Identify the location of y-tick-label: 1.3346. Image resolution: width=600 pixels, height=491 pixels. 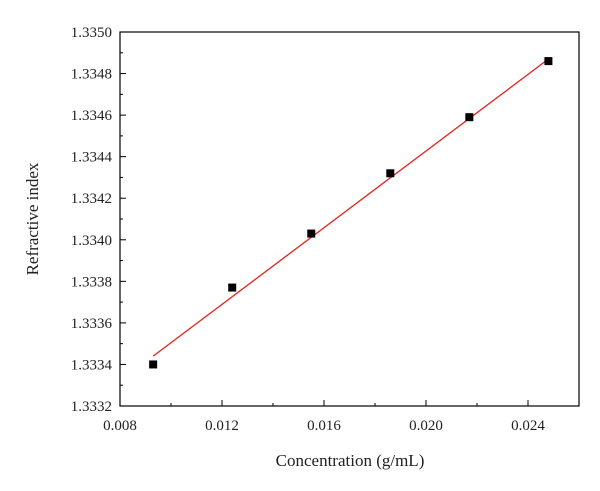
(92, 116).